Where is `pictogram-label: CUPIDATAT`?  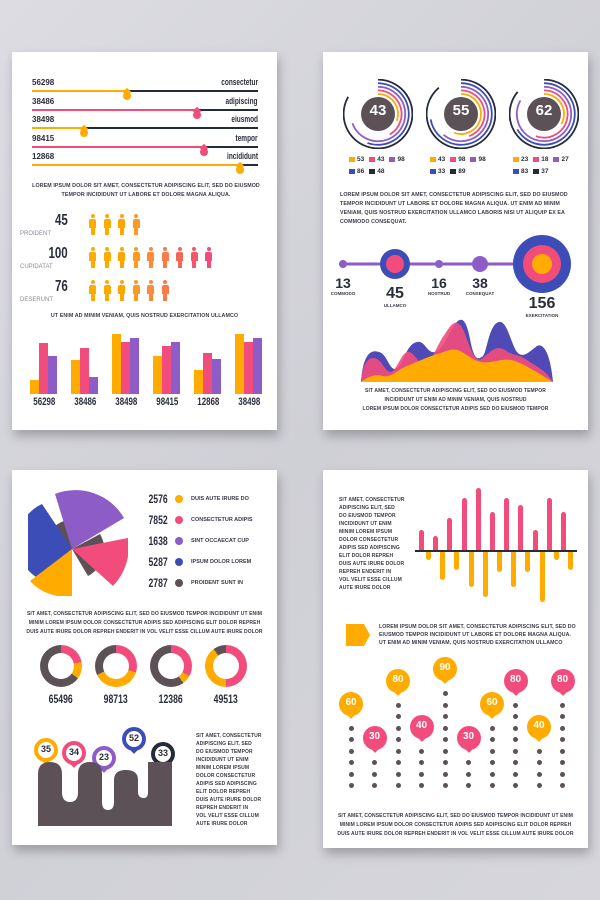
pictogram-label: CUPIDATAT is located at coordinates (36, 267).